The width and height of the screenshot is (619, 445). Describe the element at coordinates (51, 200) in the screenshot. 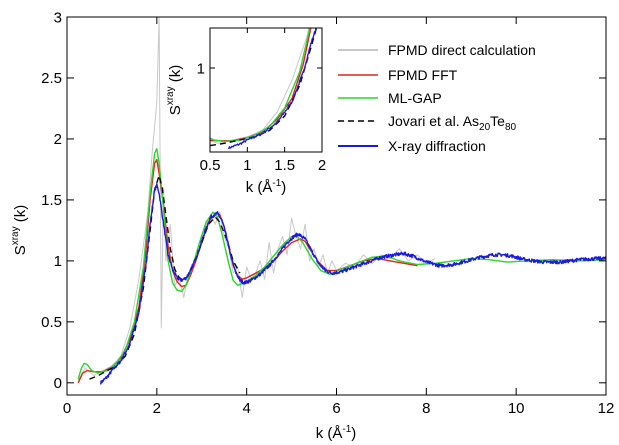

I see `y-tick-label: 1.5` at that location.